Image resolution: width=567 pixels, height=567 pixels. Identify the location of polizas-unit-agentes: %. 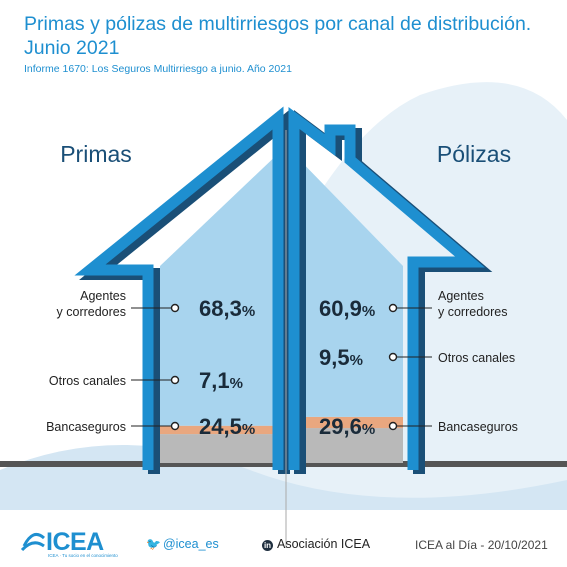
(368, 311).